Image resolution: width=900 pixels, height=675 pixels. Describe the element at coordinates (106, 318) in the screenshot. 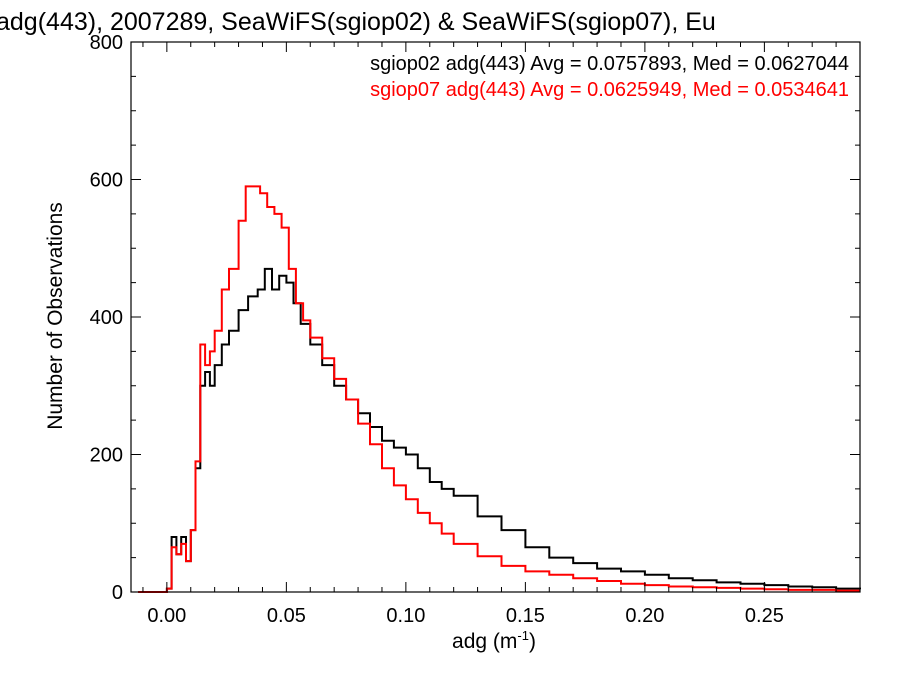

I see `y-tick-label: 400` at that location.